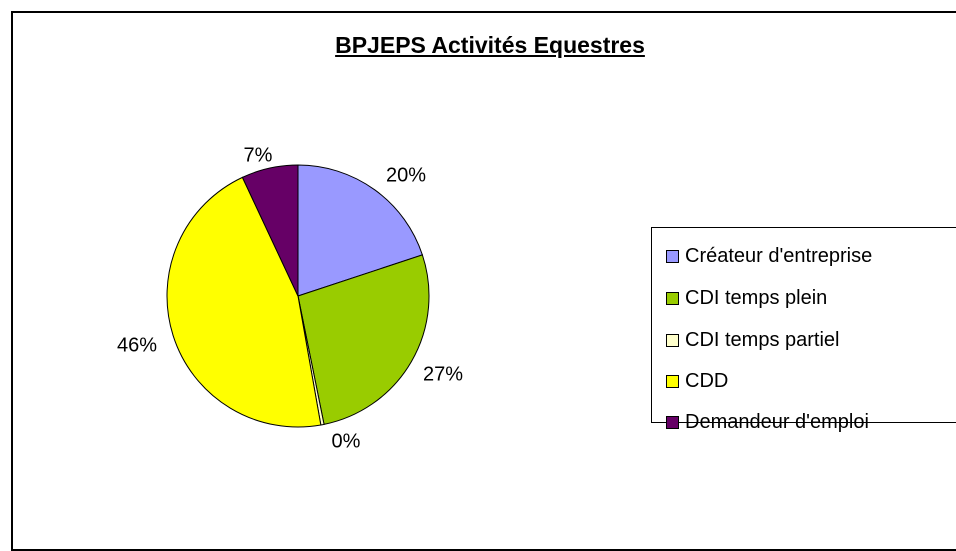 This screenshot has height=551, width=956. What do you see at coordinates (672, 298) in the screenshot?
I see `legend-swatch-cdi-plein` at bounding box center [672, 298].